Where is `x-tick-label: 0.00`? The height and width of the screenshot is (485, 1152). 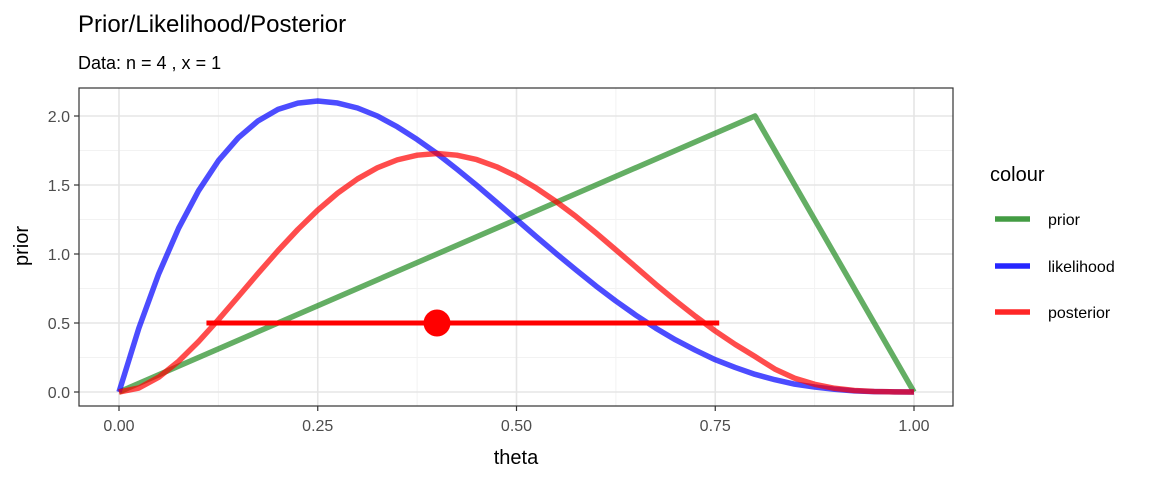
x-tick-label: 0.00 is located at coordinates (118, 426).